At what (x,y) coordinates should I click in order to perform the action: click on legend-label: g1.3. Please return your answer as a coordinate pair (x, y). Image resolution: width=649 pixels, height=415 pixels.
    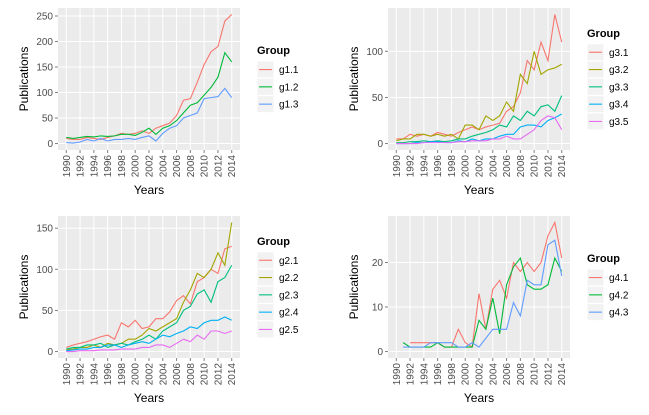
    Looking at the image, I should click on (289, 105).